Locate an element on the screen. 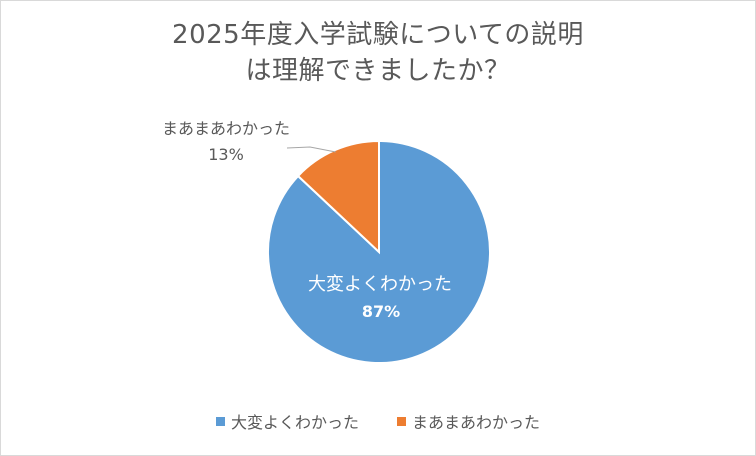  chart-legend: 大変よくわかった まあまあわかった is located at coordinates (378, 421).